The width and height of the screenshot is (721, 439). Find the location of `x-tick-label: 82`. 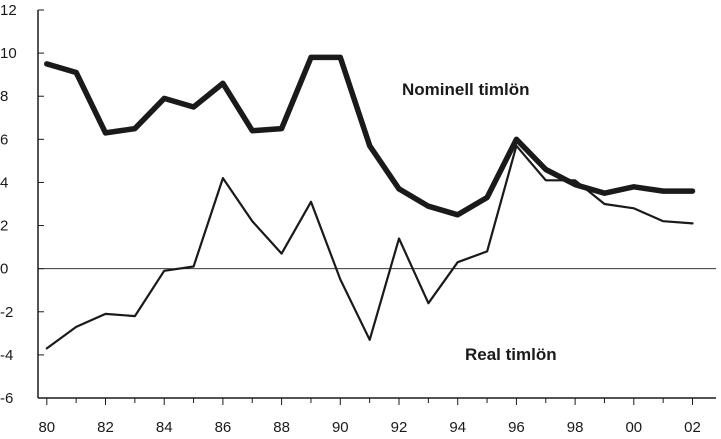

x-tick-label: 82 is located at coordinates (105, 427).